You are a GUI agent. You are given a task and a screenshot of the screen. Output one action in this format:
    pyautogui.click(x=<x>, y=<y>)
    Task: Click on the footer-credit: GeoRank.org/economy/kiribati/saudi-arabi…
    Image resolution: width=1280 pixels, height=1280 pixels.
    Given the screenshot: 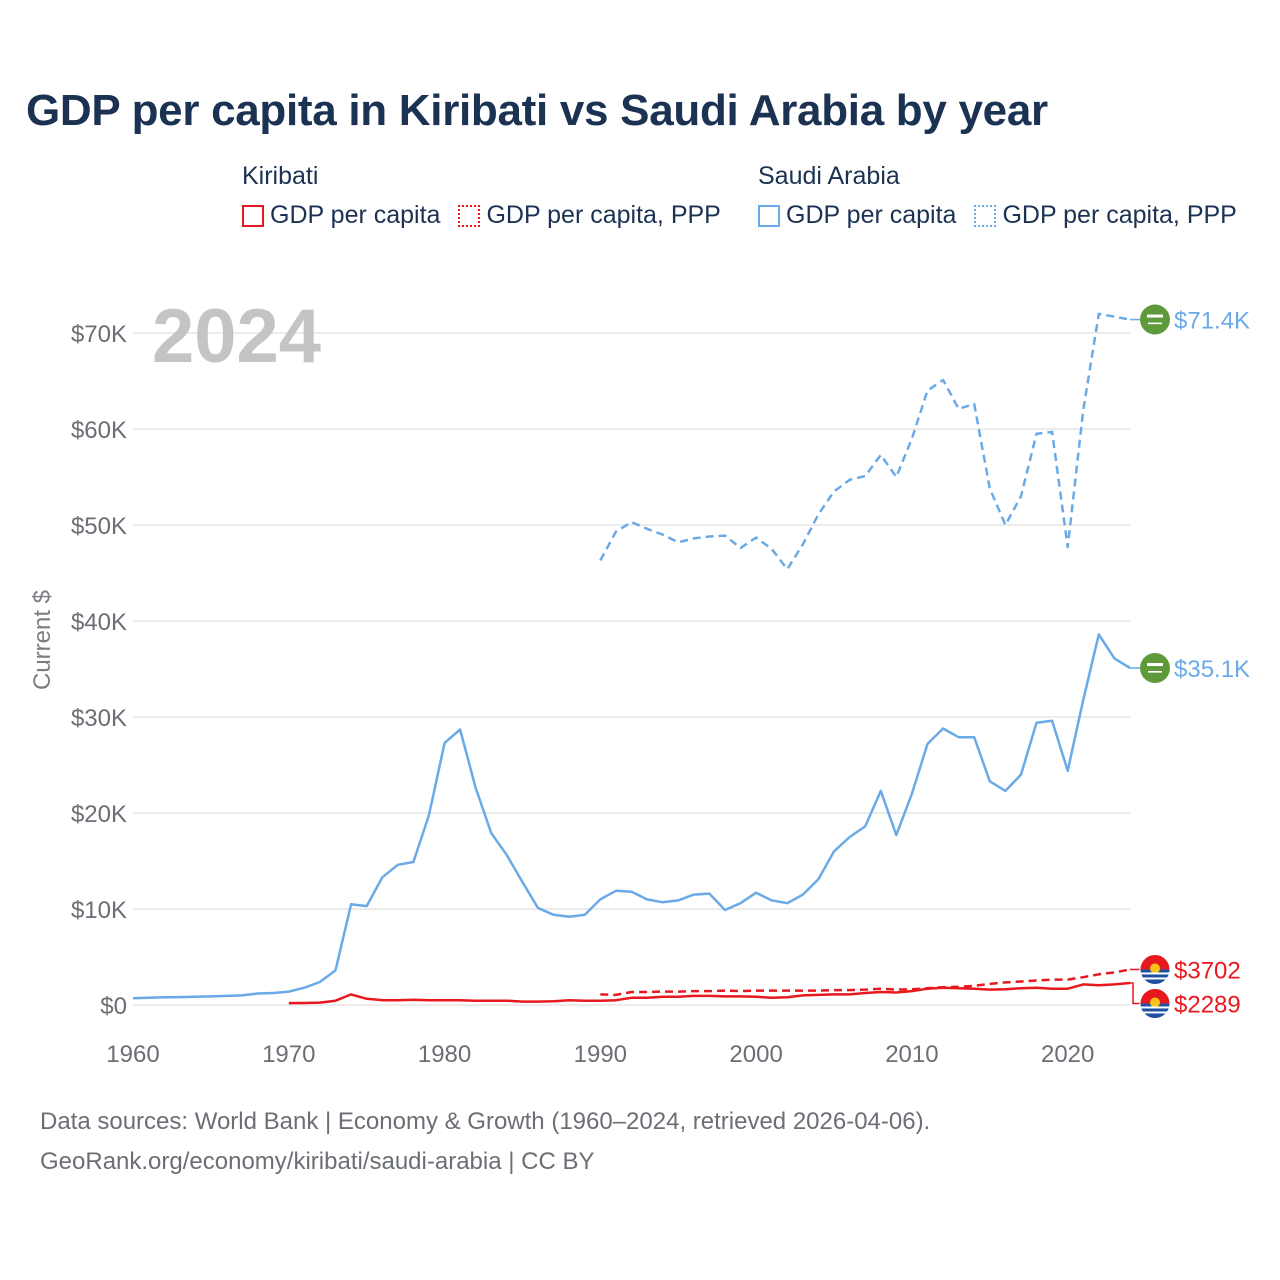 What is the action you would take?
    pyautogui.click(x=317, y=1161)
    